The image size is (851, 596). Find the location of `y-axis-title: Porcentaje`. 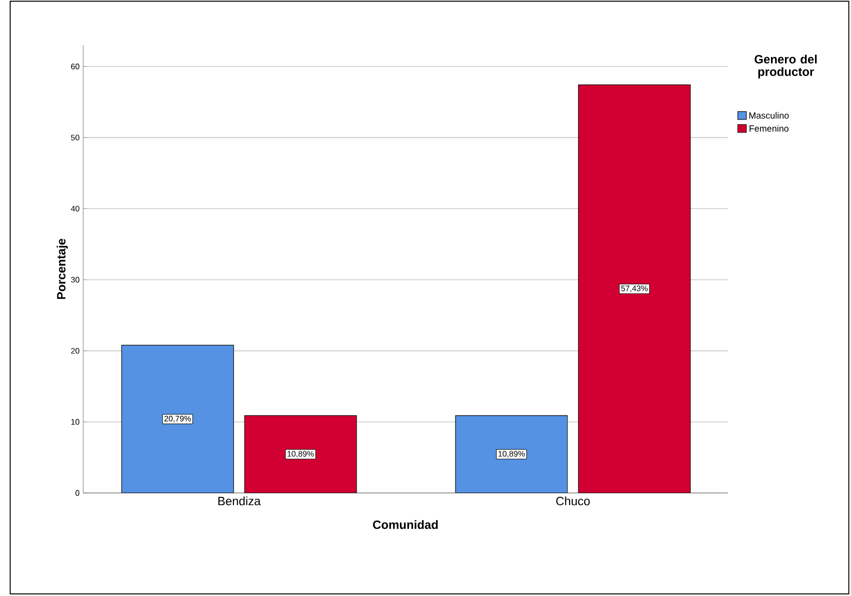

y-axis-title: Porcentaje is located at coordinates (62, 268).